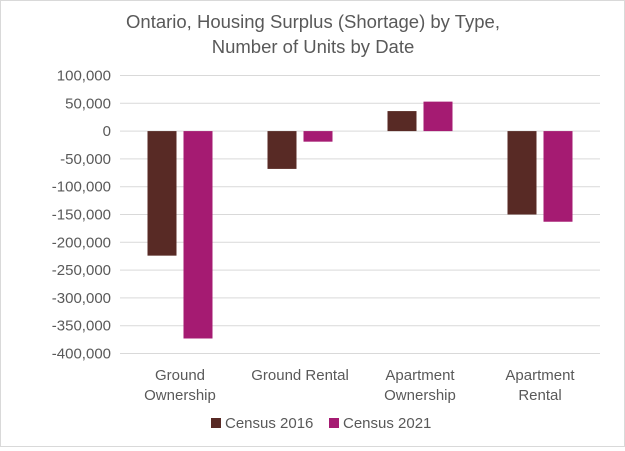 The image size is (625, 451). I want to click on y-tick-label: -100,000, so click(81, 187).